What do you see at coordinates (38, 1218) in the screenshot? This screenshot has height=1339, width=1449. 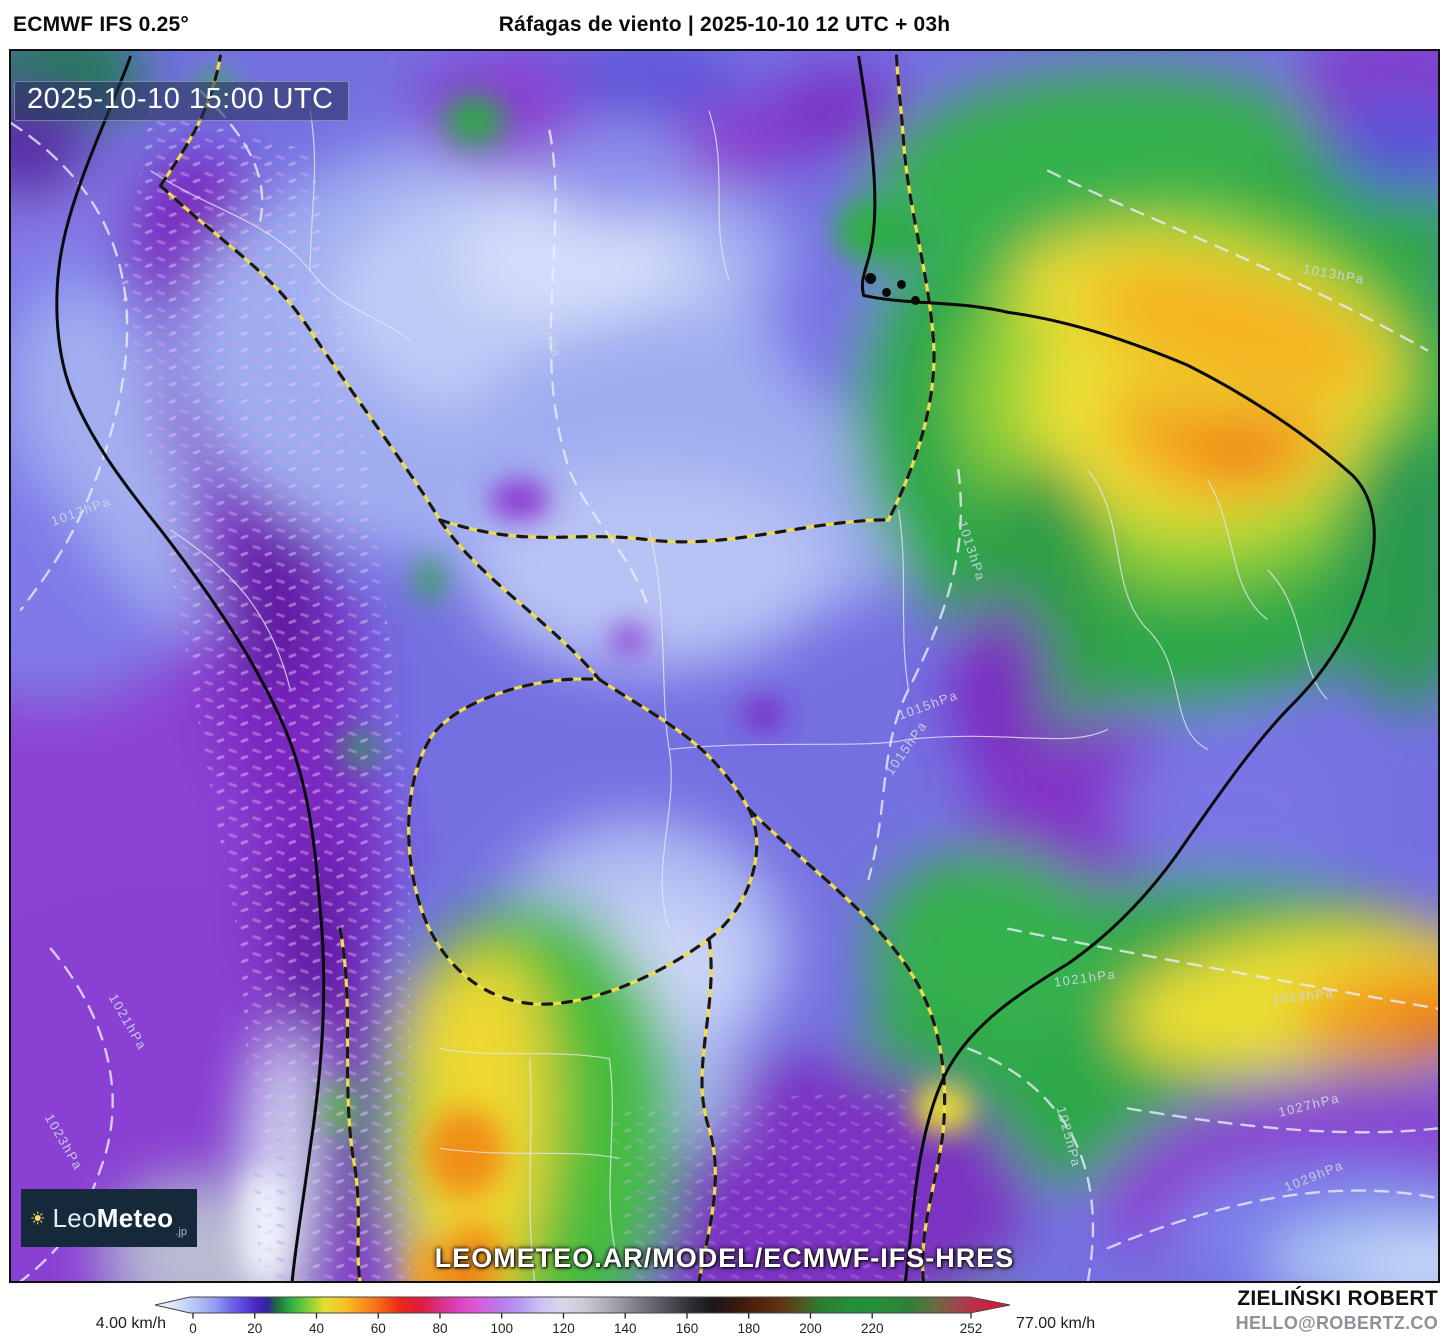 I see `sun-icon` at bounding box center [38, 1218].